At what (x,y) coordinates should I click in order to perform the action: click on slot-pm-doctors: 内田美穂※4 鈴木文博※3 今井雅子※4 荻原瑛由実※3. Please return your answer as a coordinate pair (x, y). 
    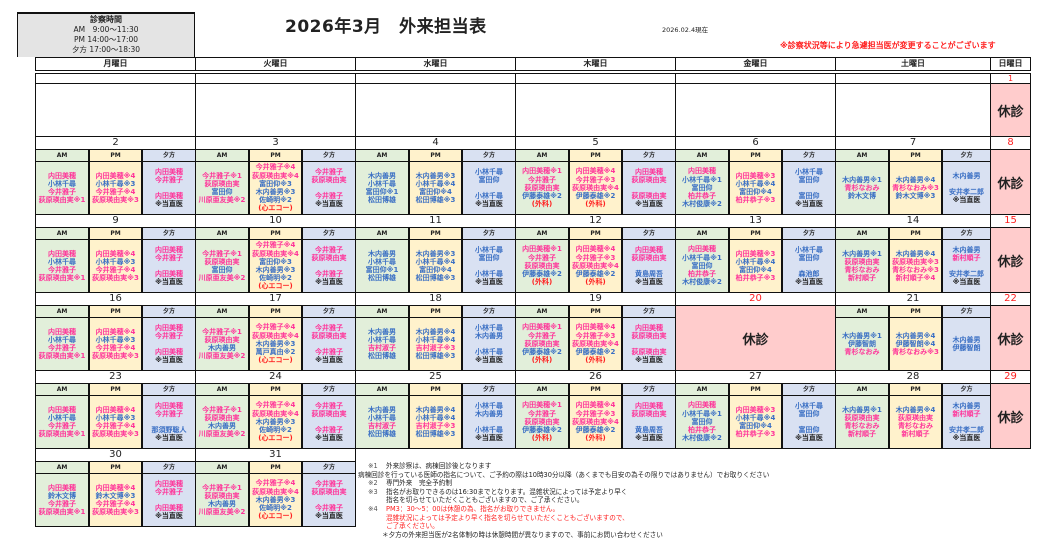
    Looking at the image, I should click on (115, 500).